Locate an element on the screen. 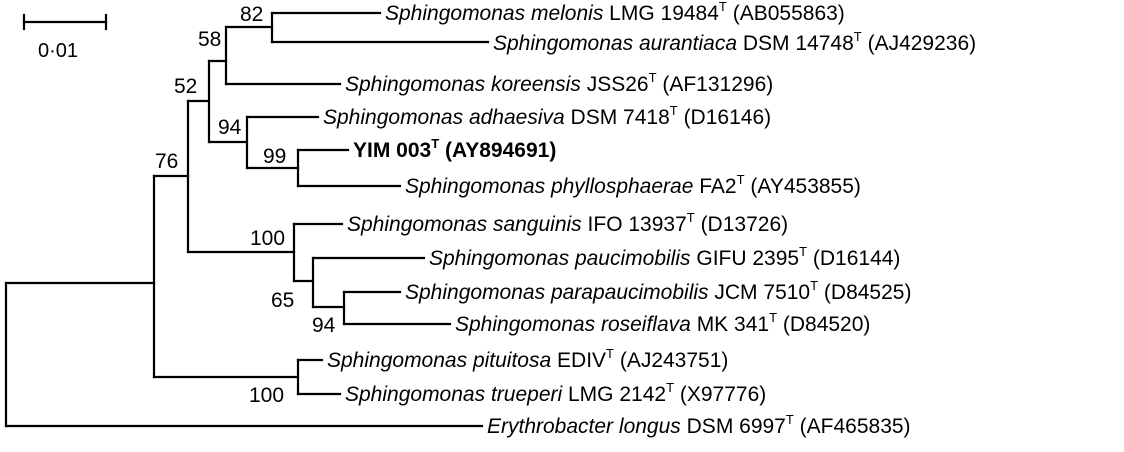 The width and height of the screenshot is (1124, 452). leaf-accession: (AJ243751) is located at coordinates (674, 360).